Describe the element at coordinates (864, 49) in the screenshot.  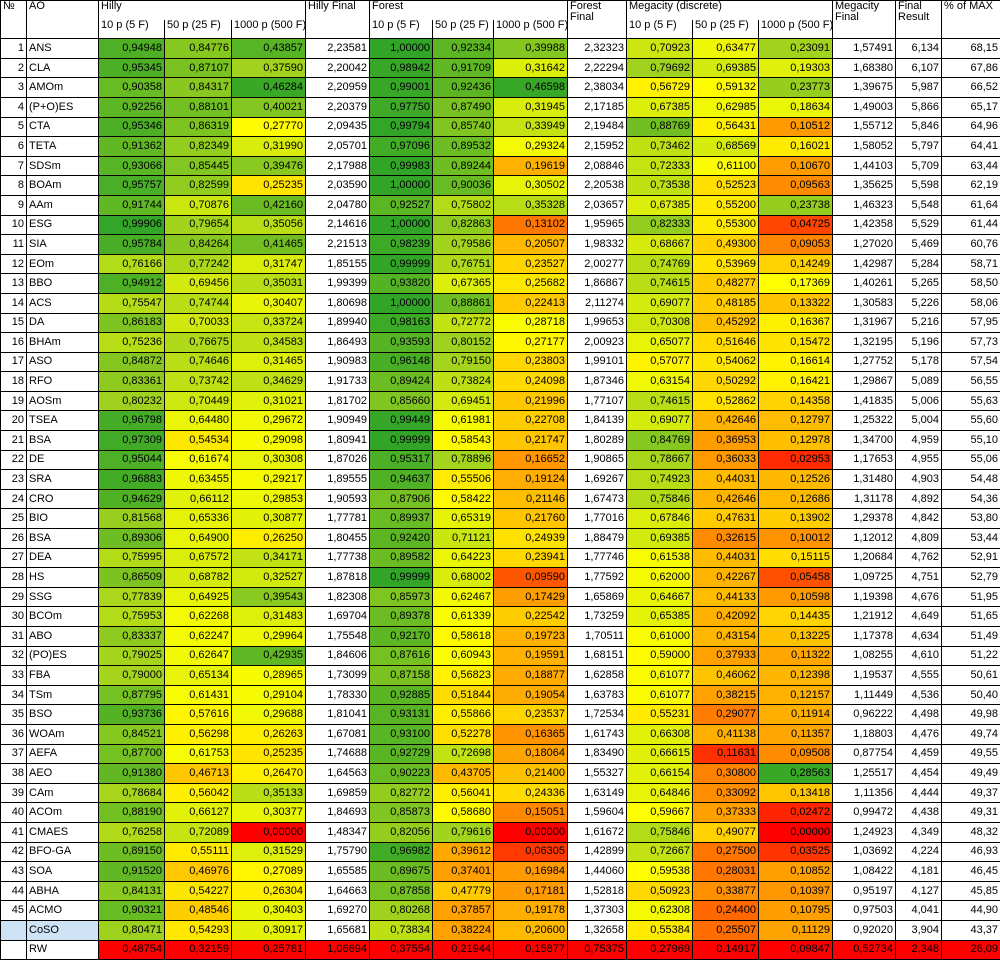
I see `cell-megacity-final: 1,57491` at that location.